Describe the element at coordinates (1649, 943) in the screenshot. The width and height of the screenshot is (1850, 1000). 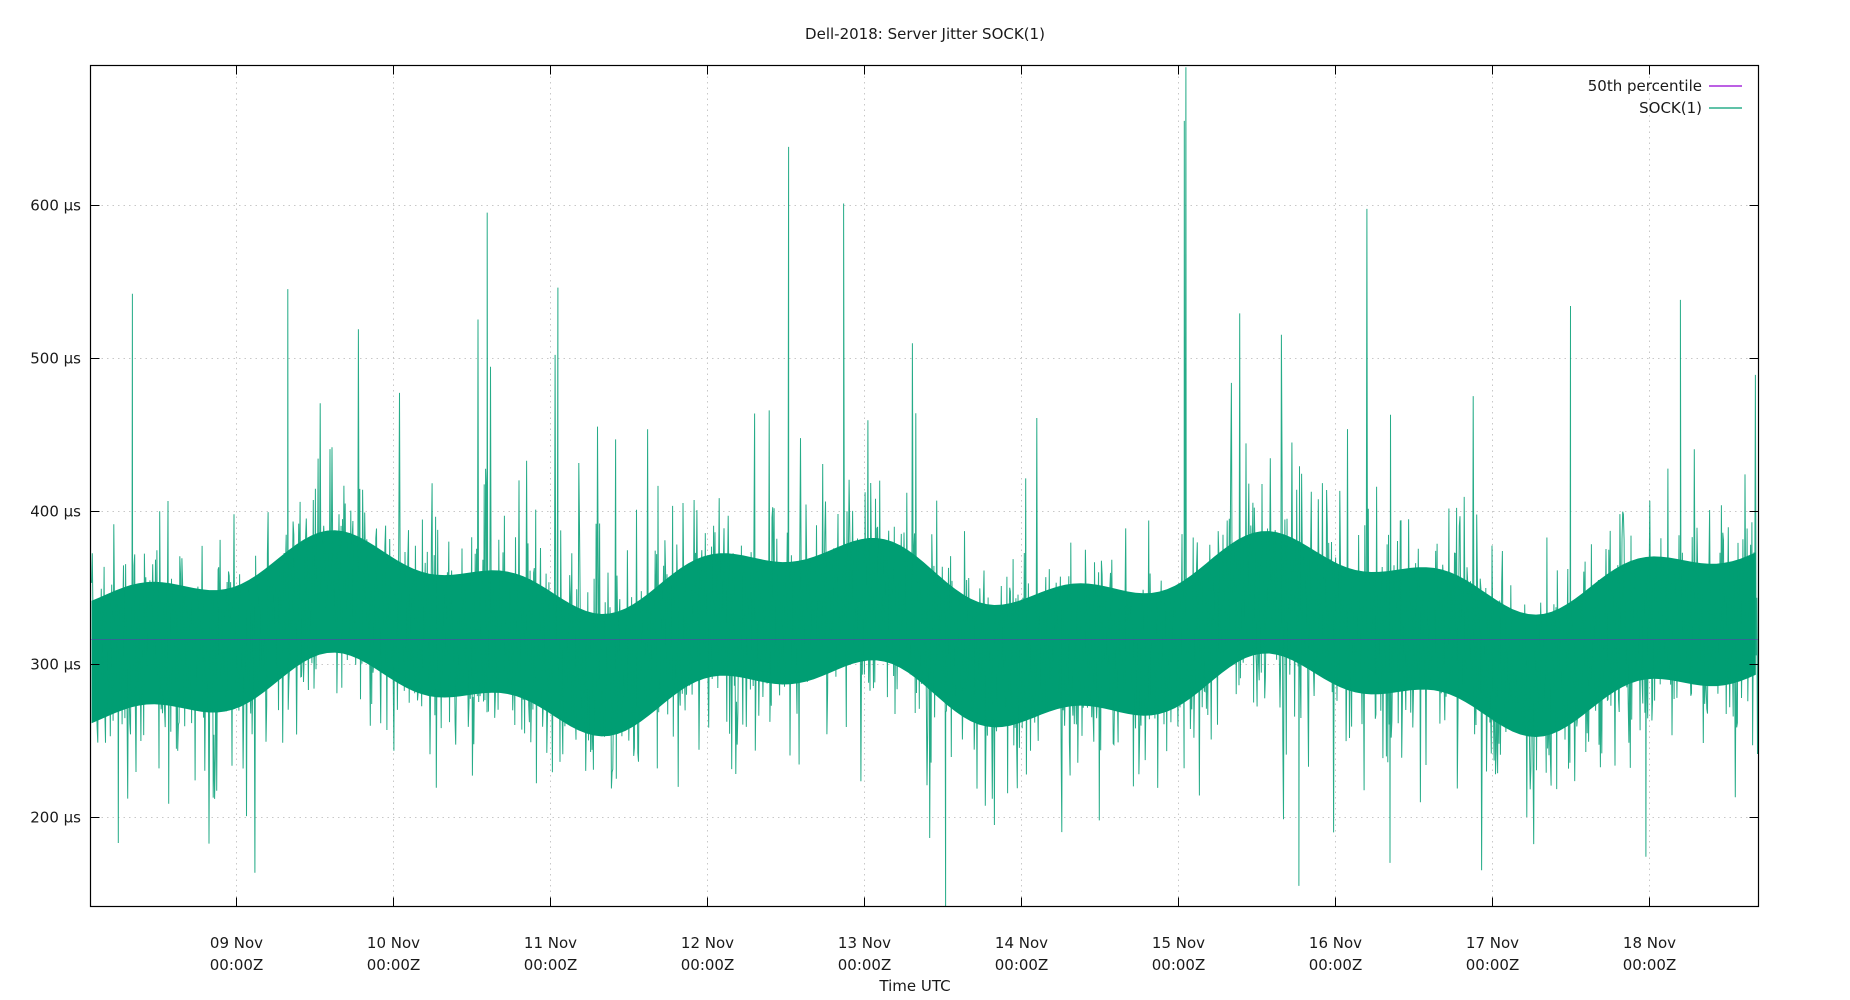
I see `x-tick-label-date: 18 Nov` at that location.